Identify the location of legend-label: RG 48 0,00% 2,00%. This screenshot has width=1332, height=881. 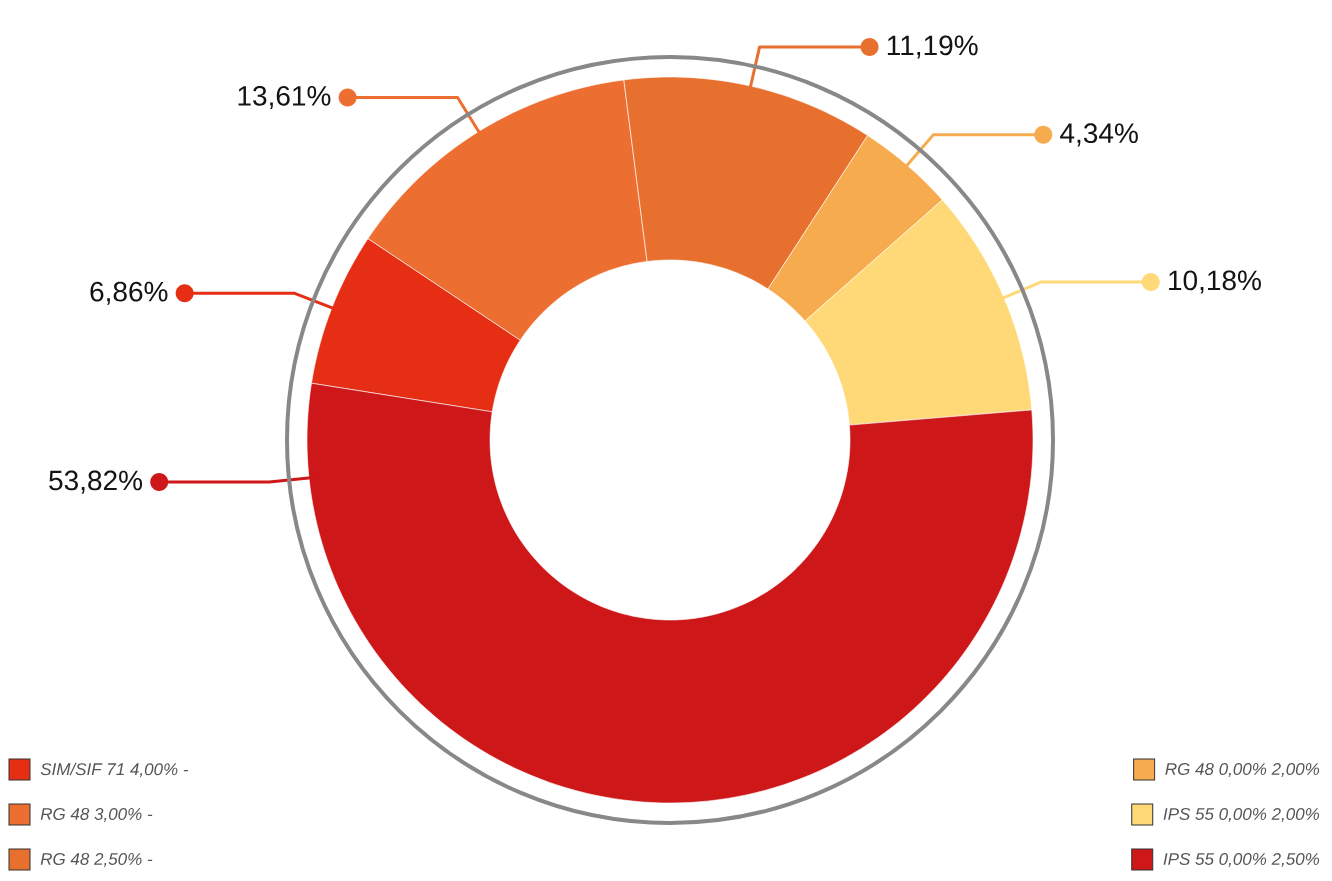
(1242, 770).